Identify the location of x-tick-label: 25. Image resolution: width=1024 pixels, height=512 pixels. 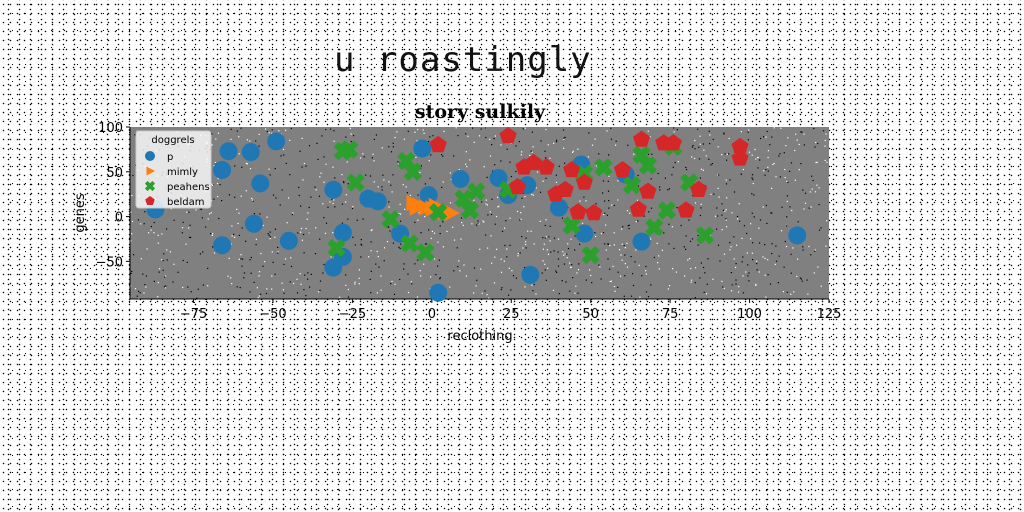
(511, 314).